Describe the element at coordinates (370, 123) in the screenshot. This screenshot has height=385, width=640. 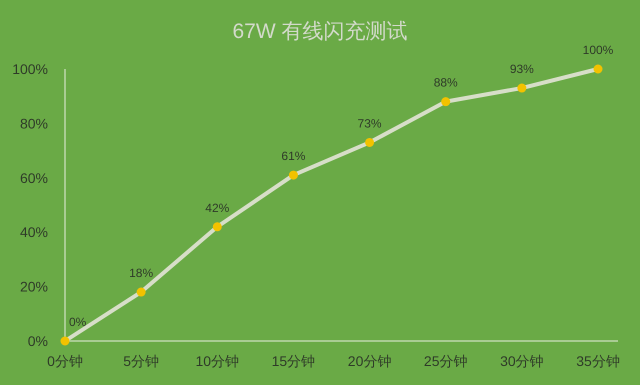
I see `data-label: 73%` at that location.